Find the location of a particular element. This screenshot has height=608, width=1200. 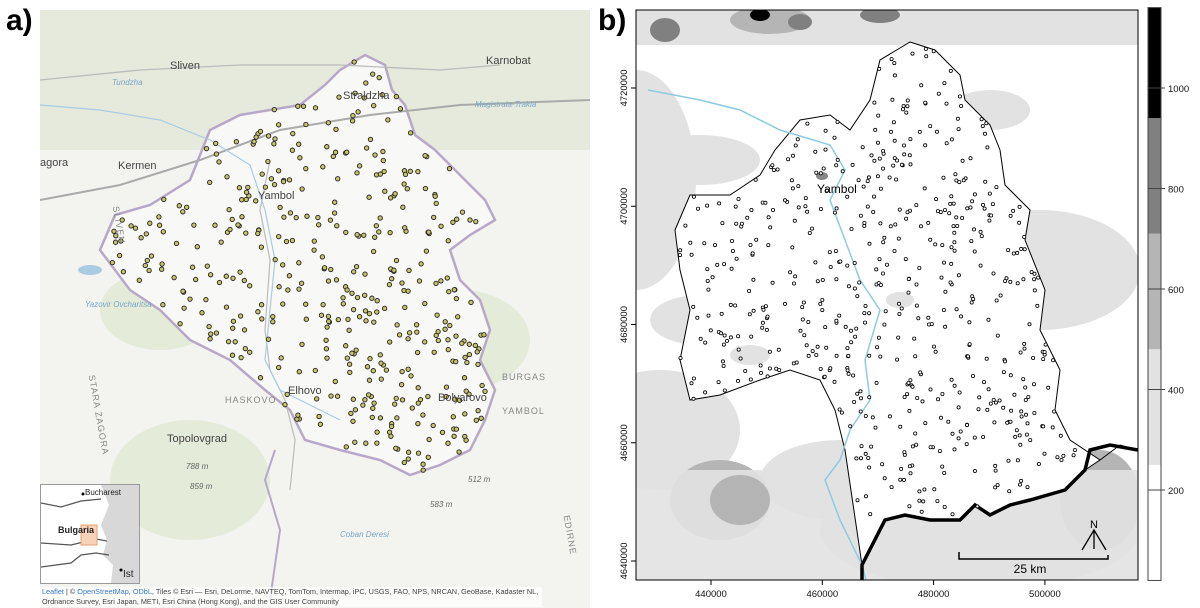

odbl-link: ODbL is located at coordinates (142, 591).